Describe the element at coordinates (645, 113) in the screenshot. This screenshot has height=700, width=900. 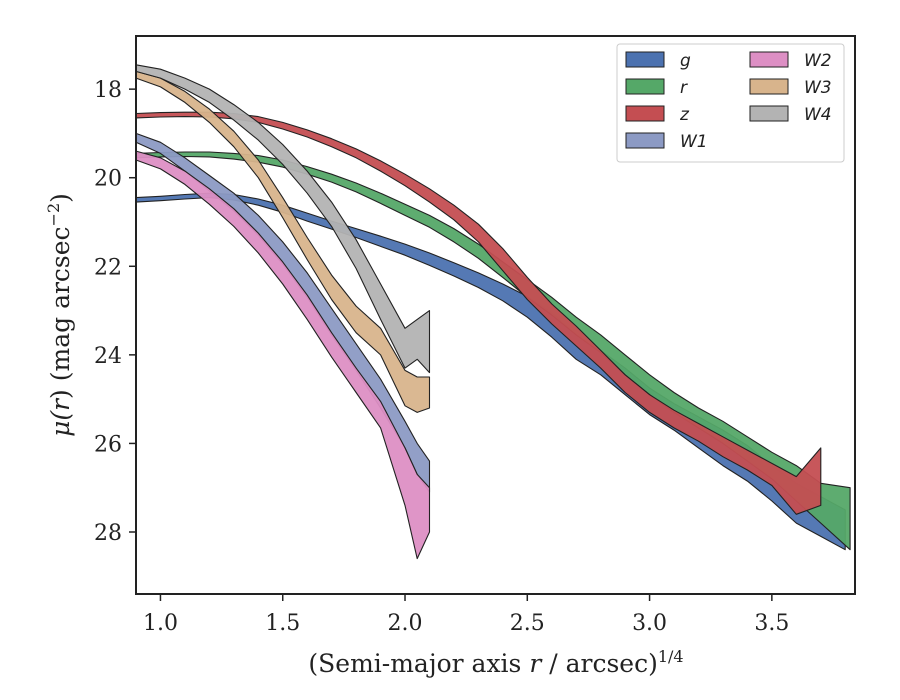
I see `legend-swatch-z` at that location.